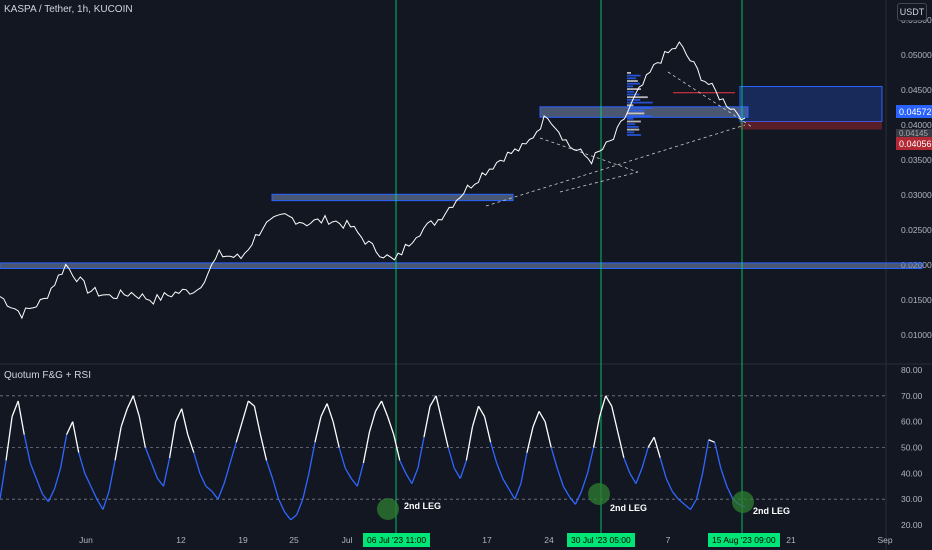 The height and width of the screenshot is (550, 932). What do you see at coordinates (914, 133) in the screenshot?
I see `hidden-price-tag: 0.04145` at bounding box center [914, 133].